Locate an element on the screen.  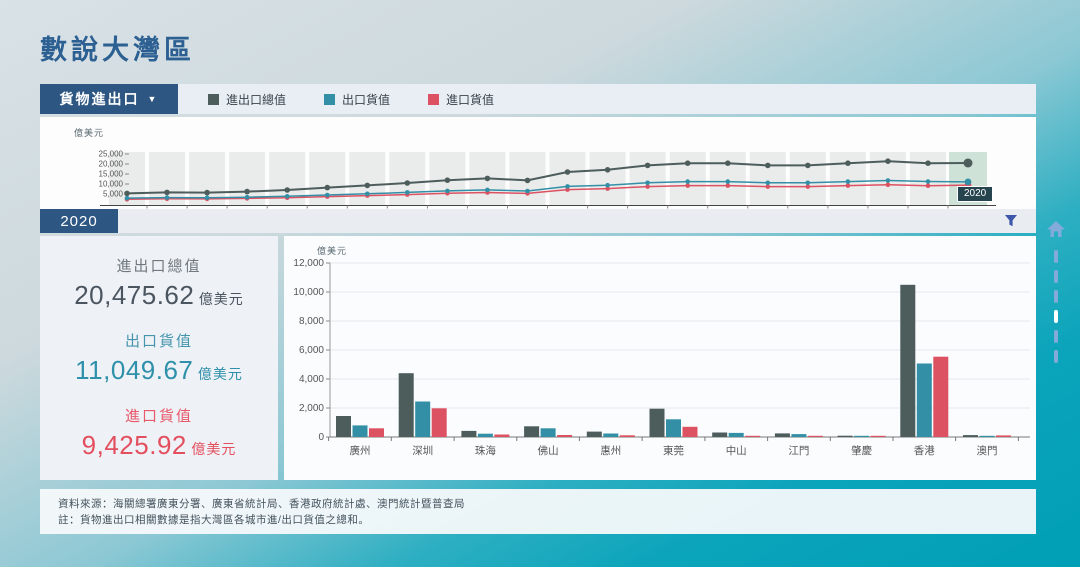
filter-icon is located at coordinates (1011, 221).